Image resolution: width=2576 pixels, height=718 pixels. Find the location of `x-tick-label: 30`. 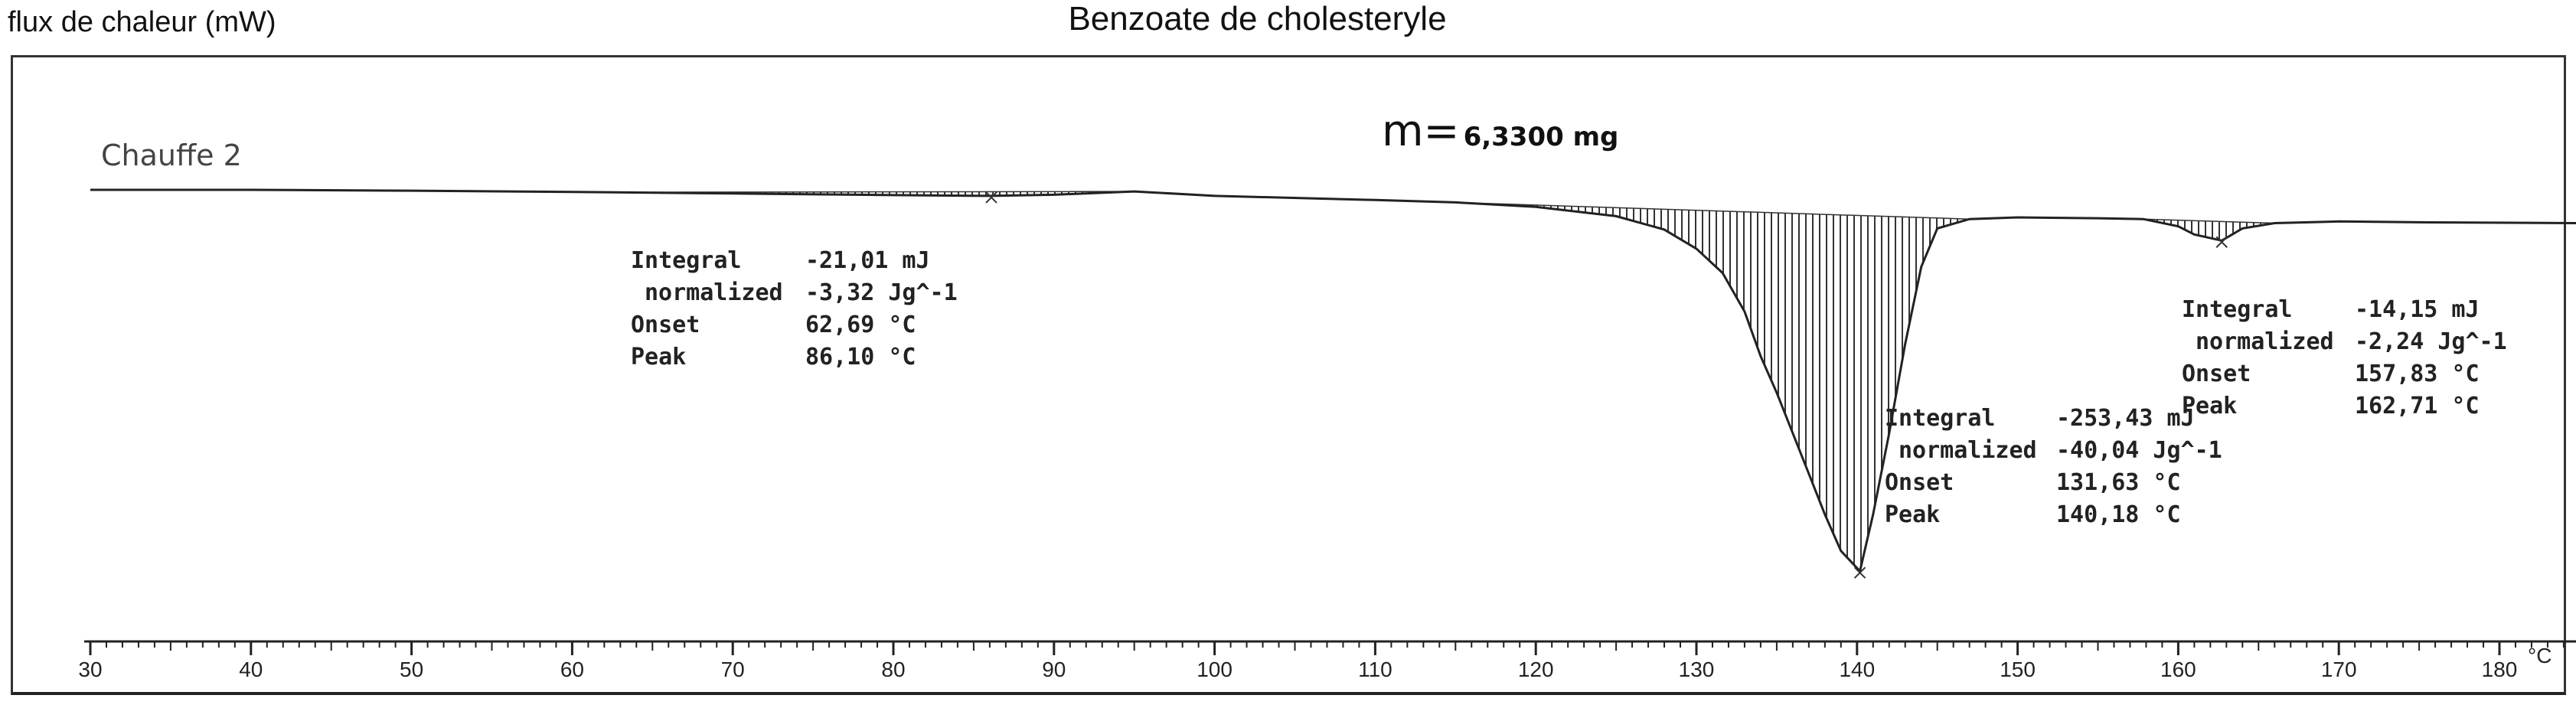

x-tick-label: 30 is located at coordinates (90, 669).